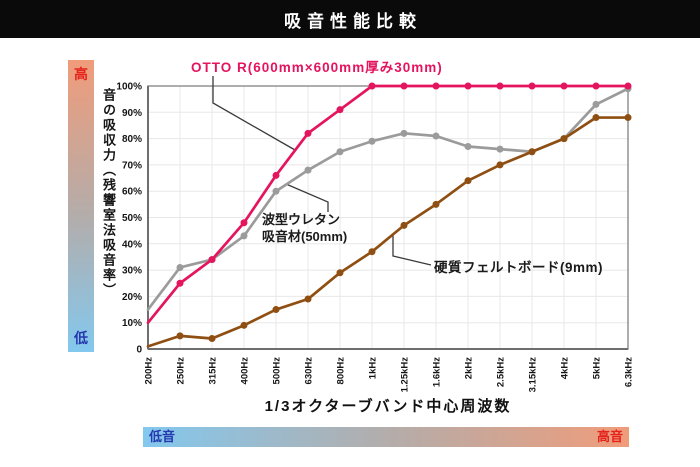  Describe the element at coordinates (304, 228) in the screenshot. I see `series-label-urethane: 波型ウレタン 吸音材(50mm)` at that location.